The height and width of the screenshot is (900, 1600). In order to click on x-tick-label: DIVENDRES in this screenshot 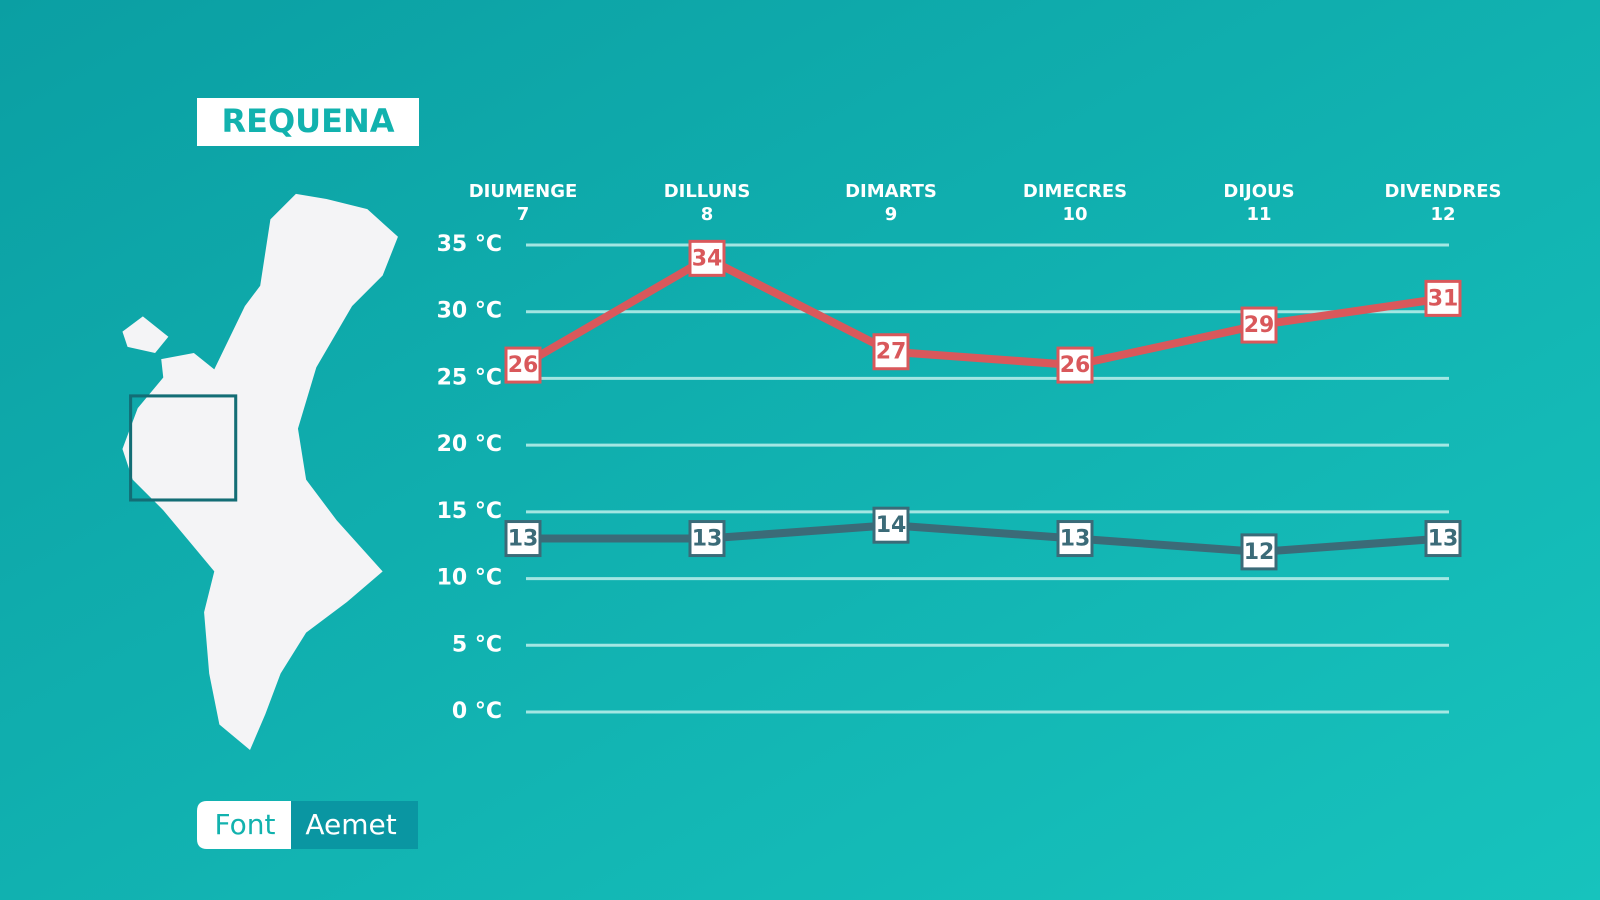, I will do `click(1443, 191)`.